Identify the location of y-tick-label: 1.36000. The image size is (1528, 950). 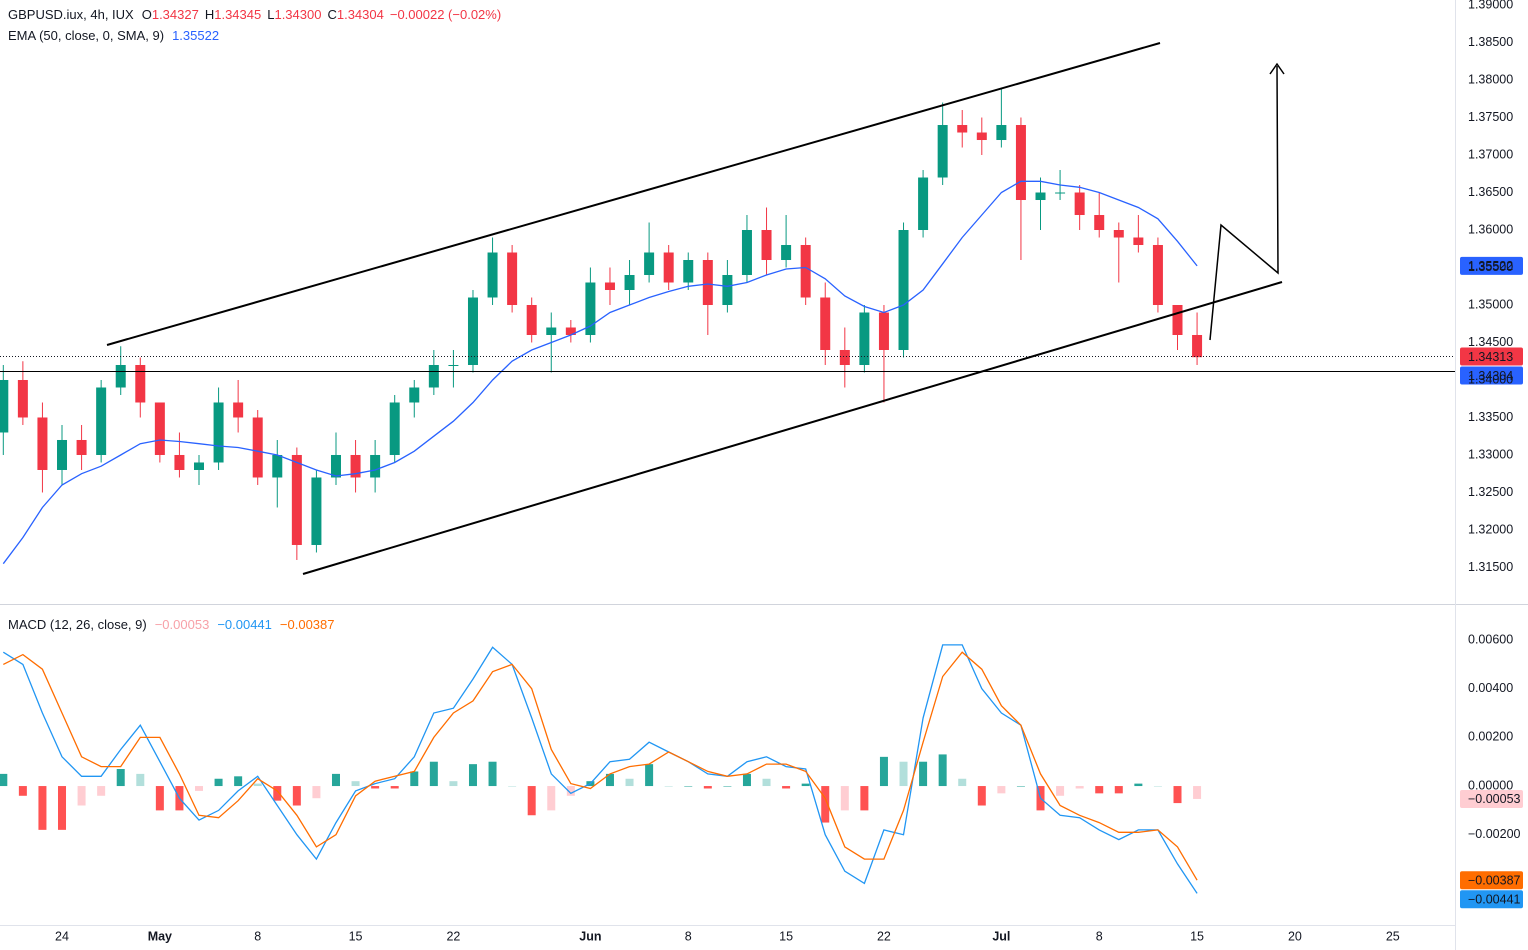
(1490, 229).